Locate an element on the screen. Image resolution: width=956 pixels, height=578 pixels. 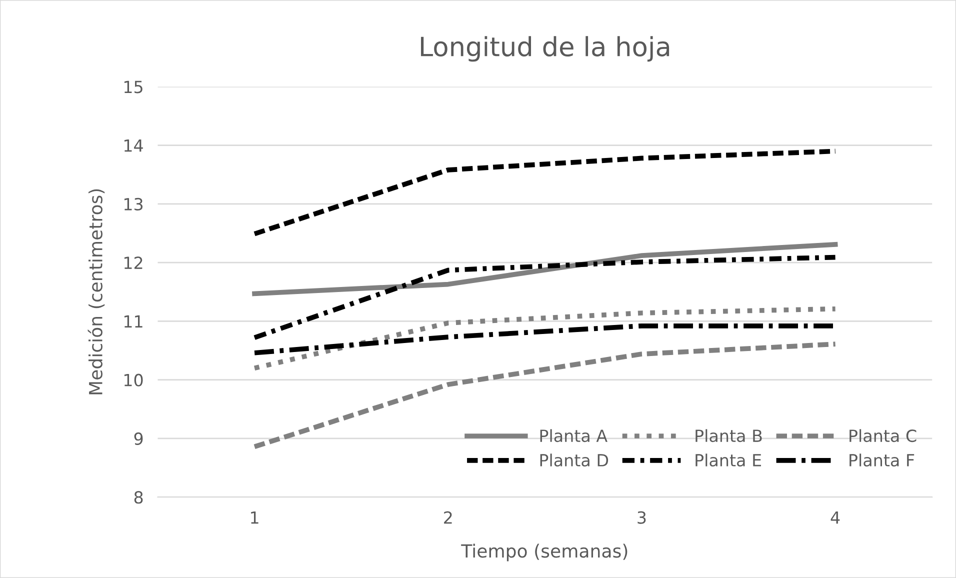
x-tick-label: 4 is located at coordinates (835, 517).